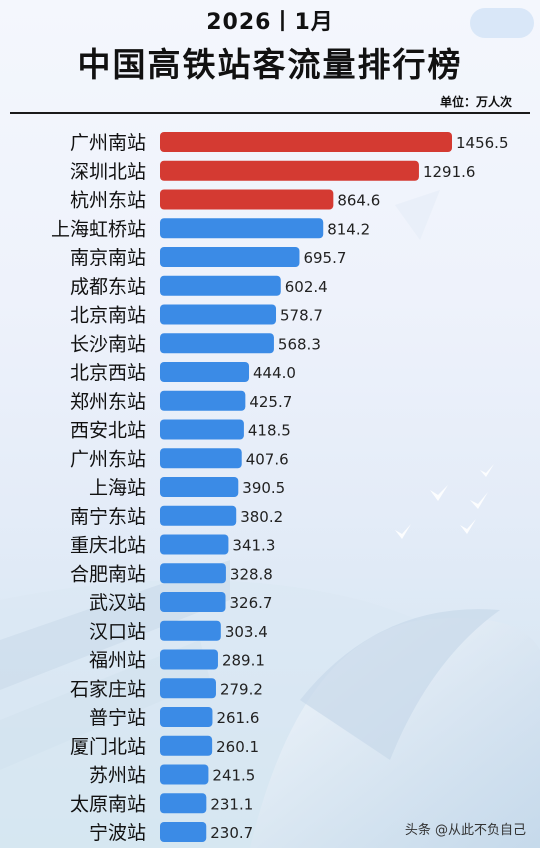 The width and height of the screenshot is (540, 848). Describe the element at coordinates (237, 718) in the screenshot. I see `value-label: 261.6` at that location.